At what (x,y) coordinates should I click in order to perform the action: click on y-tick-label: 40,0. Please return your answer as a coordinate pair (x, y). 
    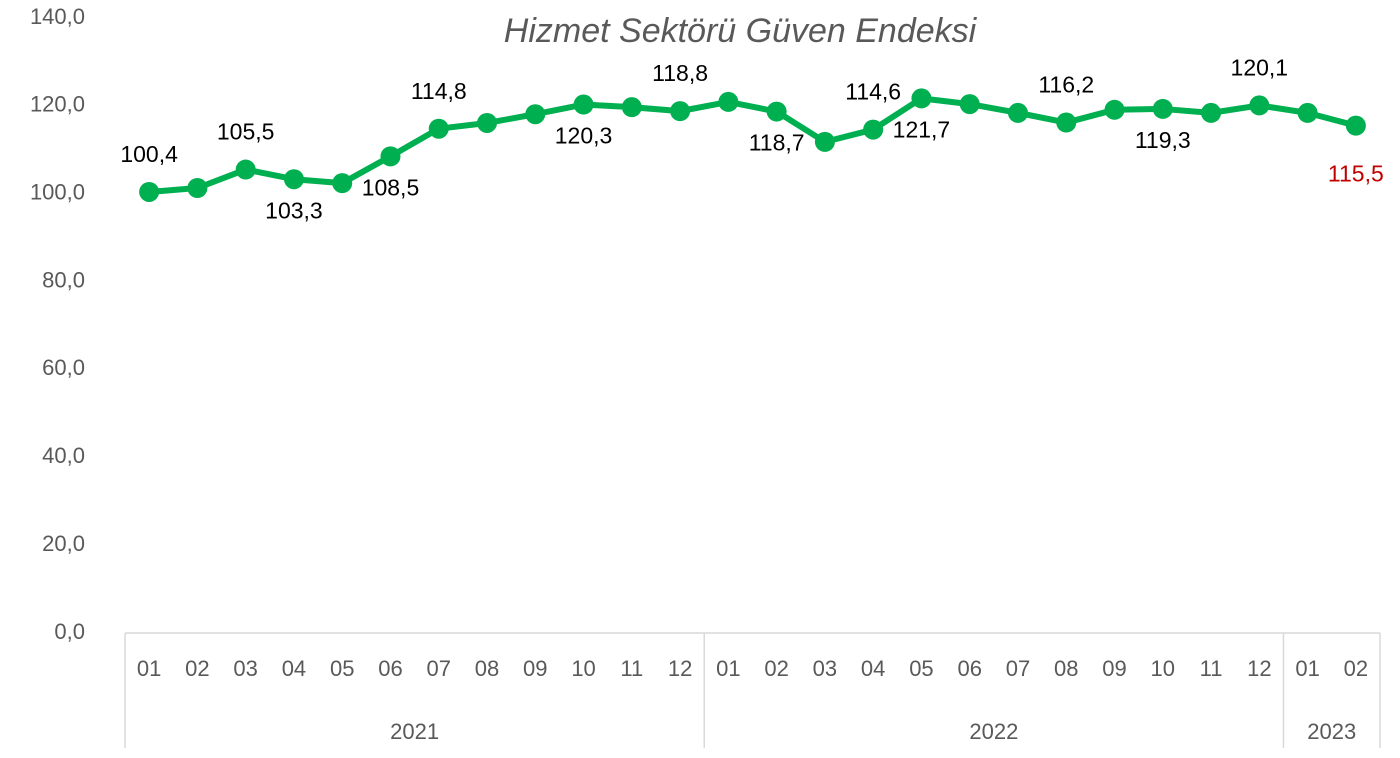
    Looking at the image, I should click on (63, 455).